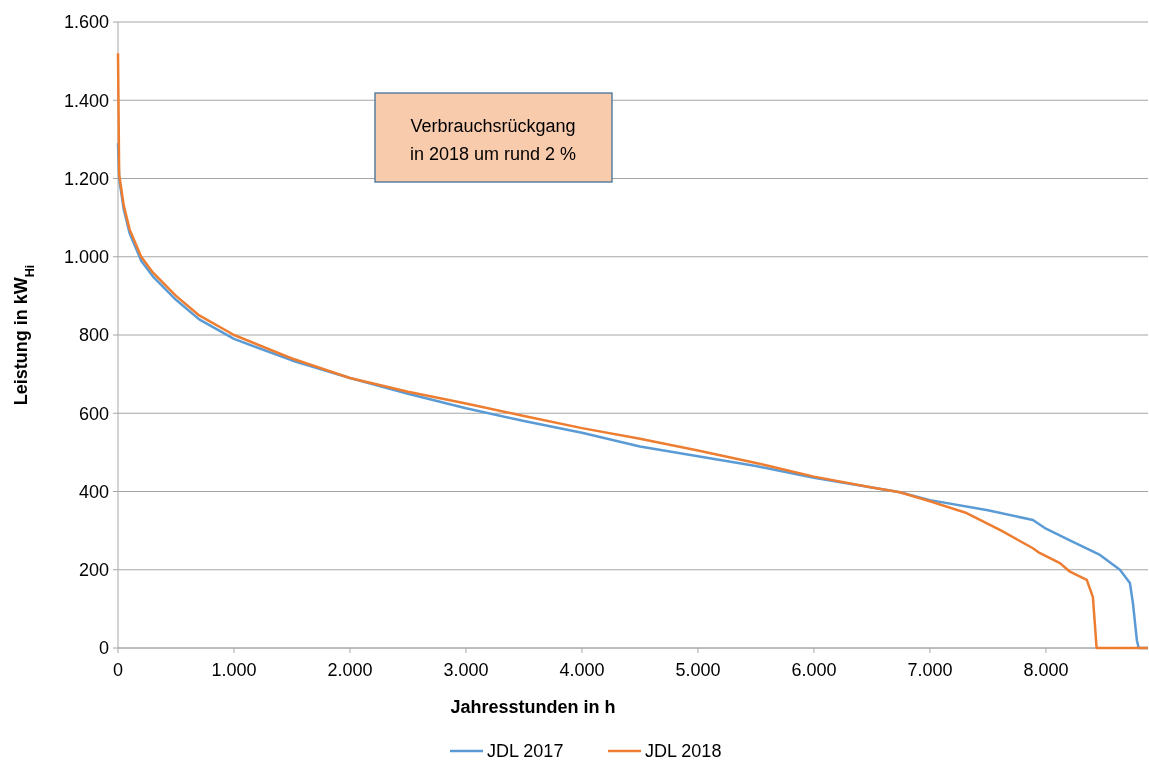  What do you see at coordinates (698, 670) in the screenshot?
I see `x-tick-label: 5.000` at bounding box center [698, 670].